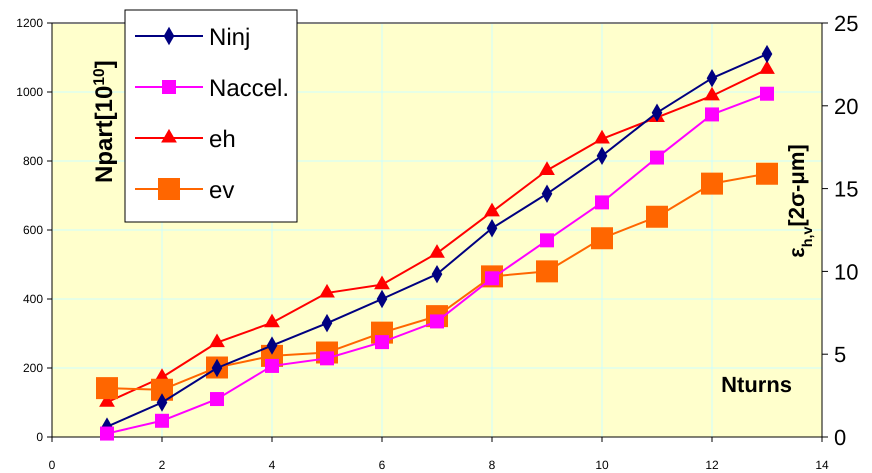 The width and height of the screenshot is (872, 473). What do you see at coordinates (846, 23) in the screenshot?
I see `y2-tick-label: 25` at bounding box center [846, 23].